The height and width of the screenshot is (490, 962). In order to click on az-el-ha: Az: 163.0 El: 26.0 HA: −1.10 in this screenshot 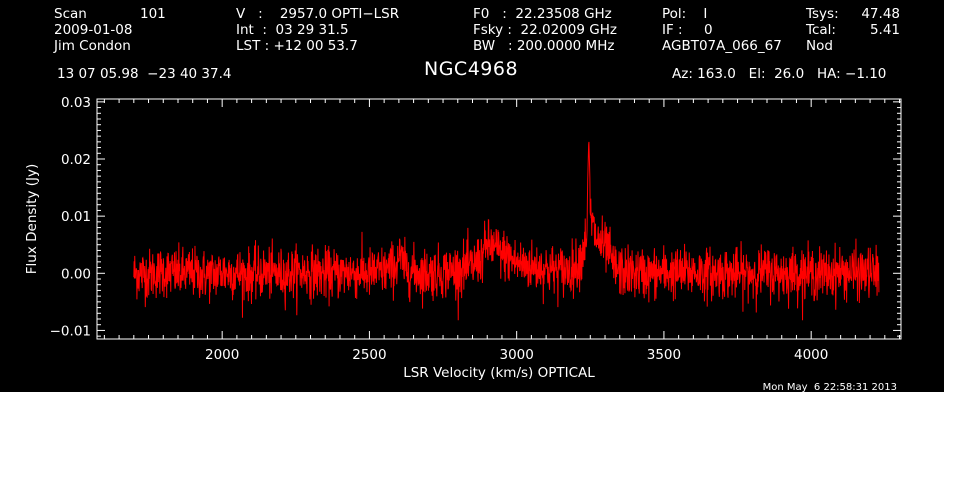, I will do `click(779, 74)`.